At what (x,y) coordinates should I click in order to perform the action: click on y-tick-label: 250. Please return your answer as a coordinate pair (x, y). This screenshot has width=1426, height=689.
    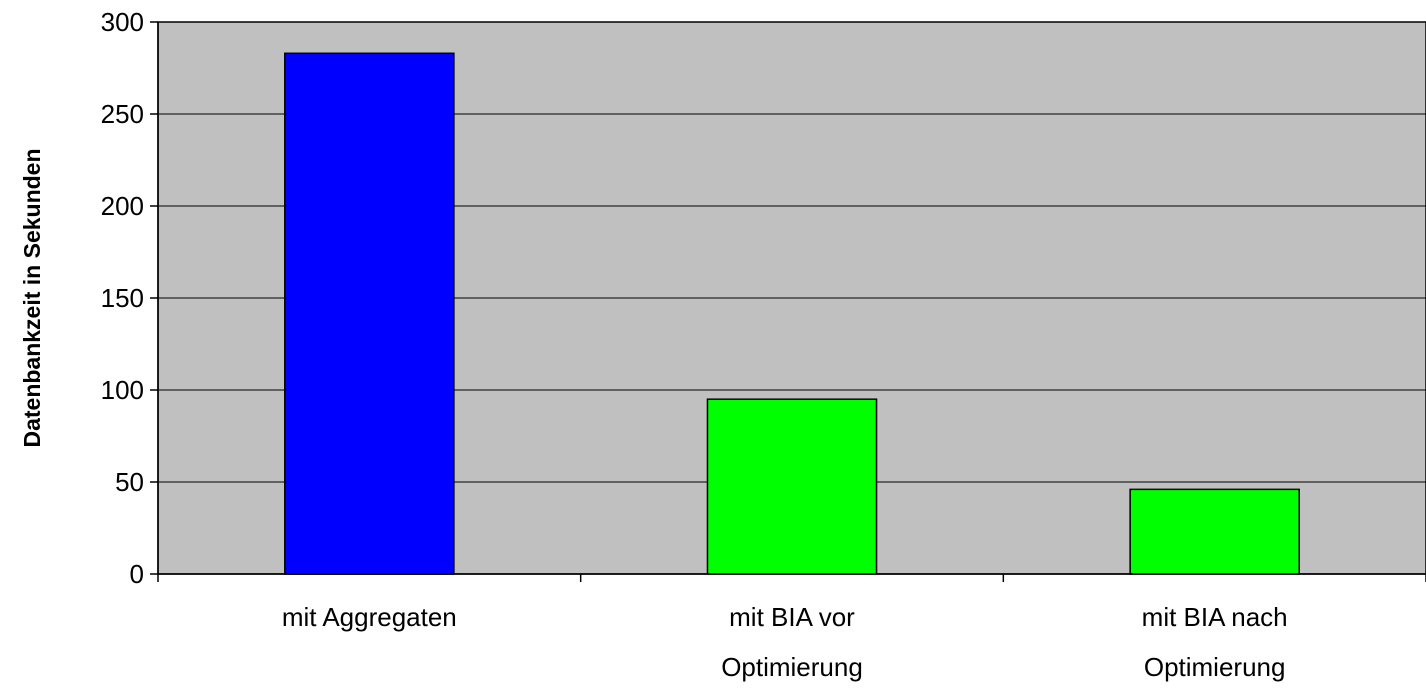
    Looking at the image, I should click on (122, 114).